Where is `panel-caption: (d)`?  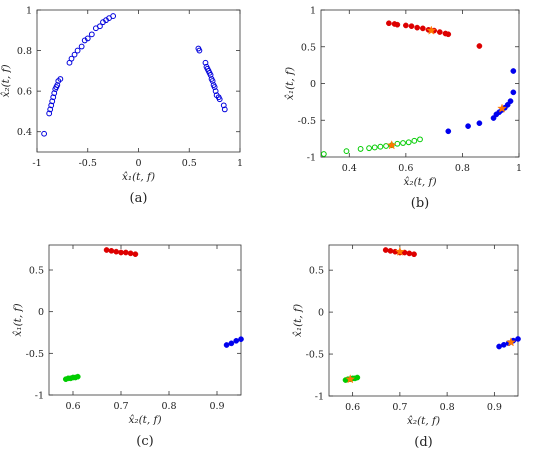 panel-caption: (d) is located at coordinates (423, 442).